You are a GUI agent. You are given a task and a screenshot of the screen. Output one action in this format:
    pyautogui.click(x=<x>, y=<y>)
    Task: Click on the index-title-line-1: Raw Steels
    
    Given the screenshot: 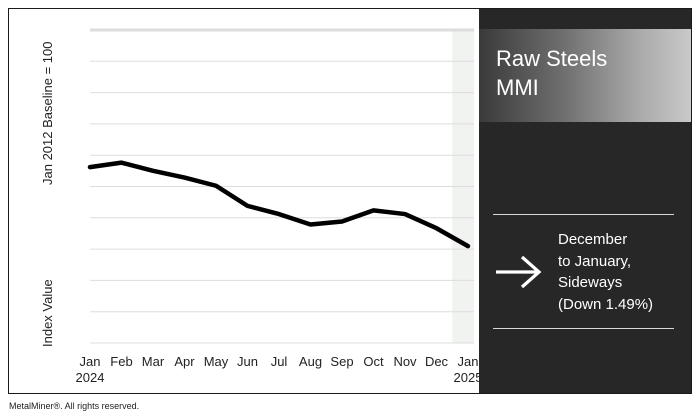 What is the action you would take?
    pyautogui.click(x=552, y=58)
    